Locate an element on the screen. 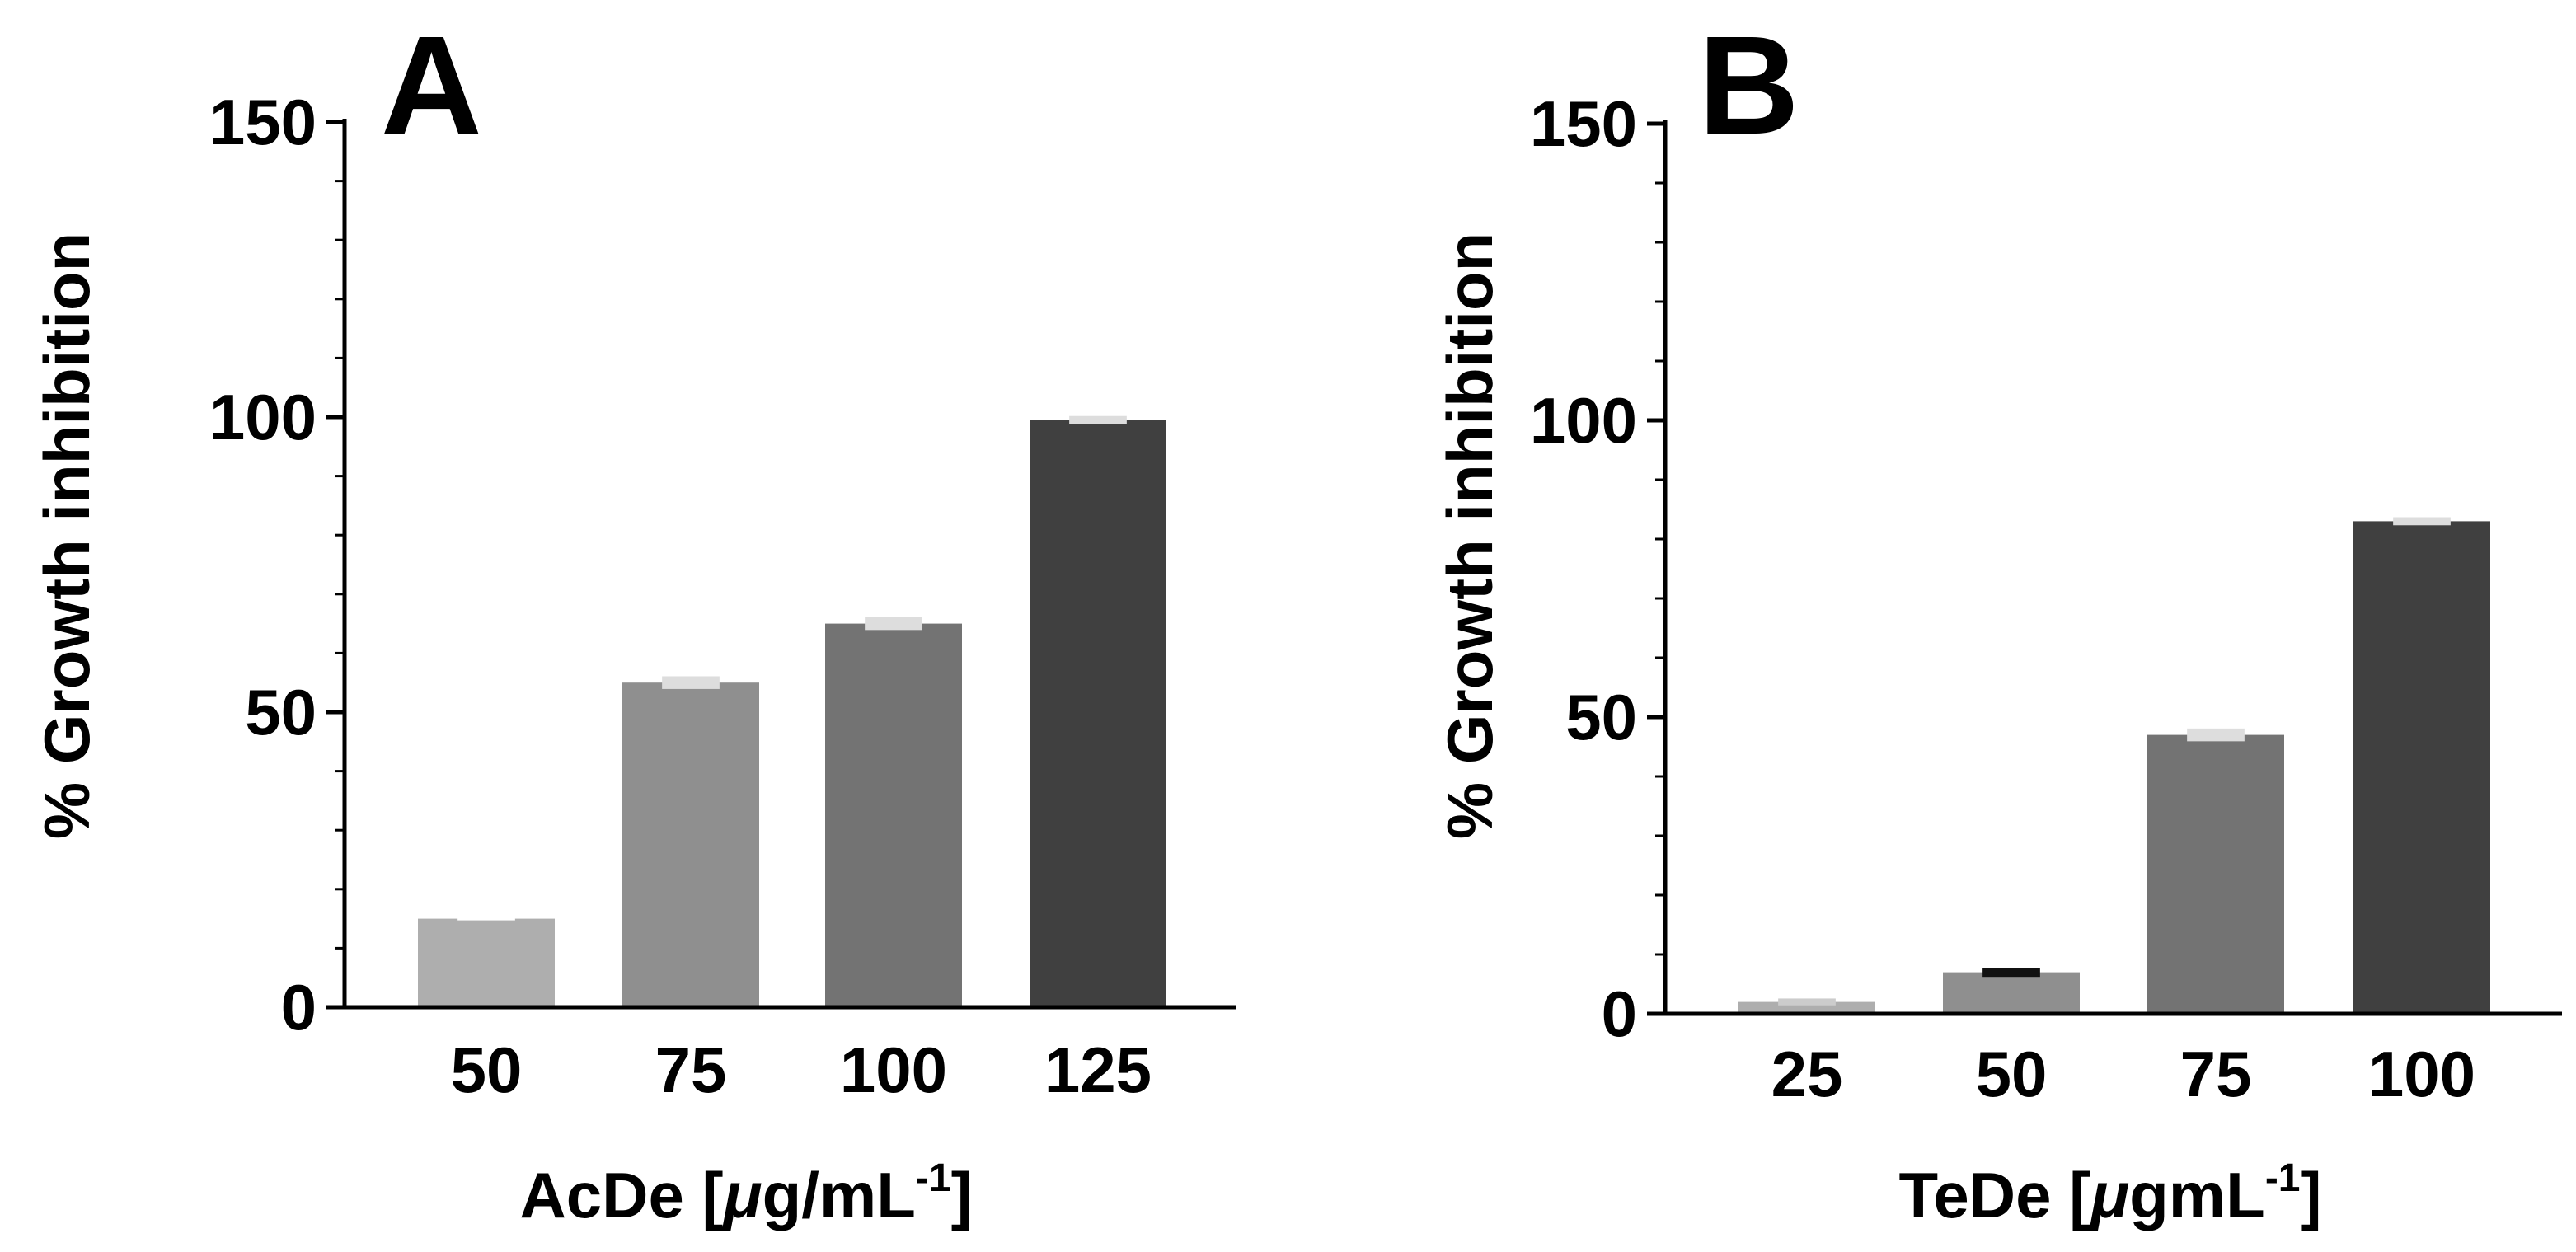 This screenshot has height=1252, width=2576. panel-b-y-tick-label-0: 0 is located at coordinates (1620, 1014).